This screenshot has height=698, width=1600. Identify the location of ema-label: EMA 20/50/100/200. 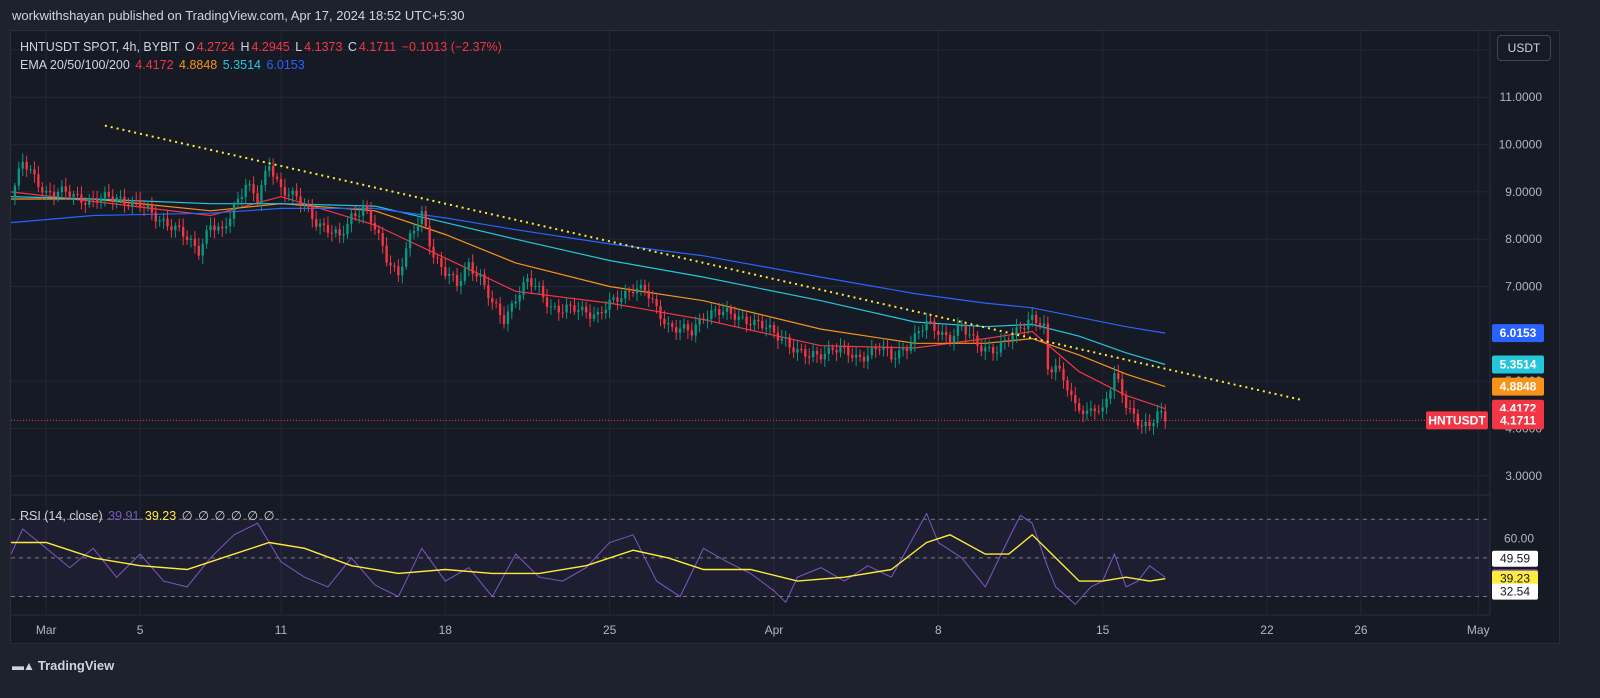
(75, 65).